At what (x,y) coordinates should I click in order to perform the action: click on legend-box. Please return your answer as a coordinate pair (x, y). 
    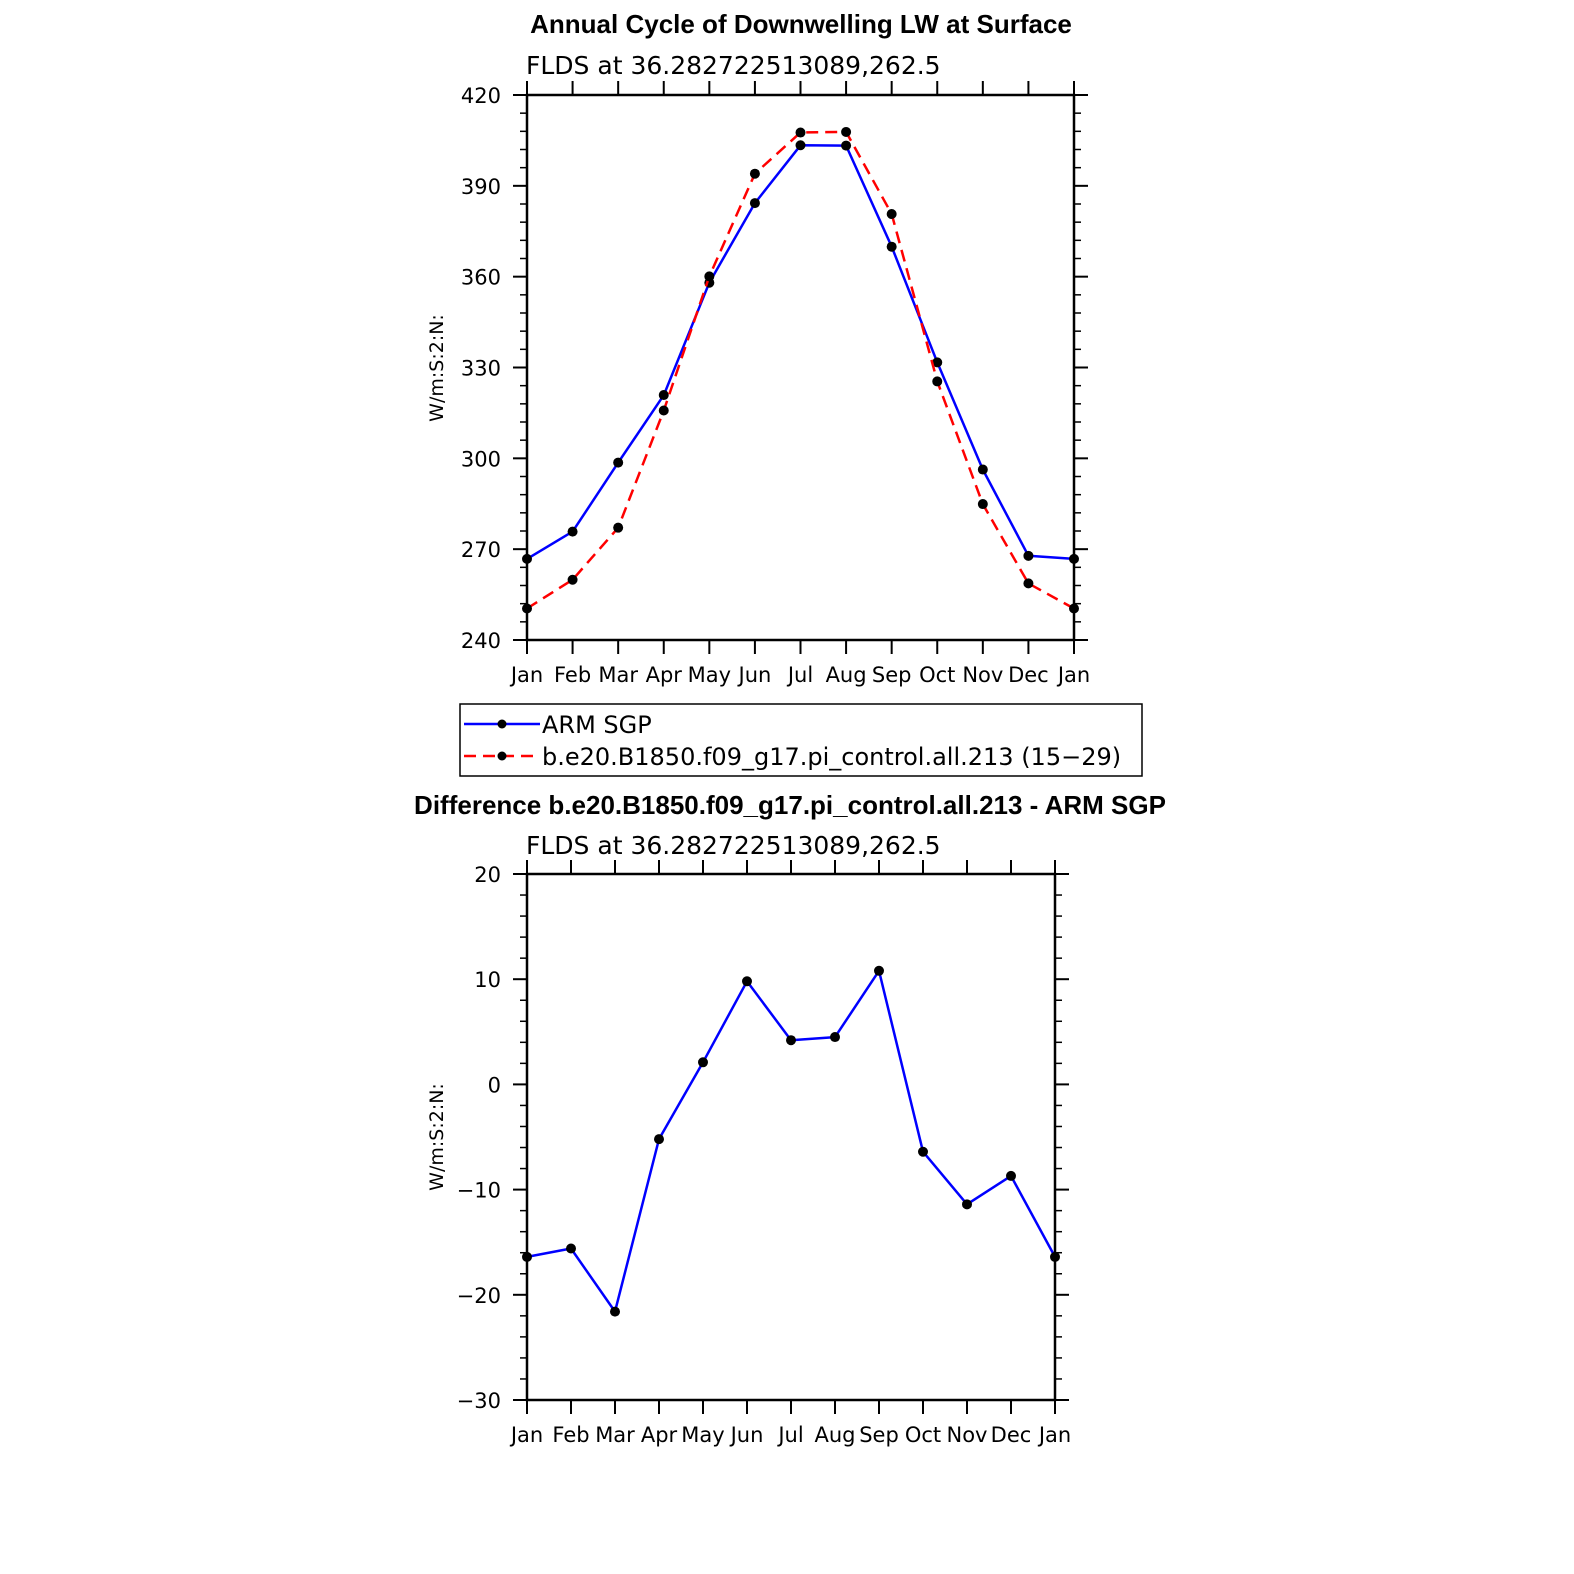
    Looking at the image, I should click on (801, 740).